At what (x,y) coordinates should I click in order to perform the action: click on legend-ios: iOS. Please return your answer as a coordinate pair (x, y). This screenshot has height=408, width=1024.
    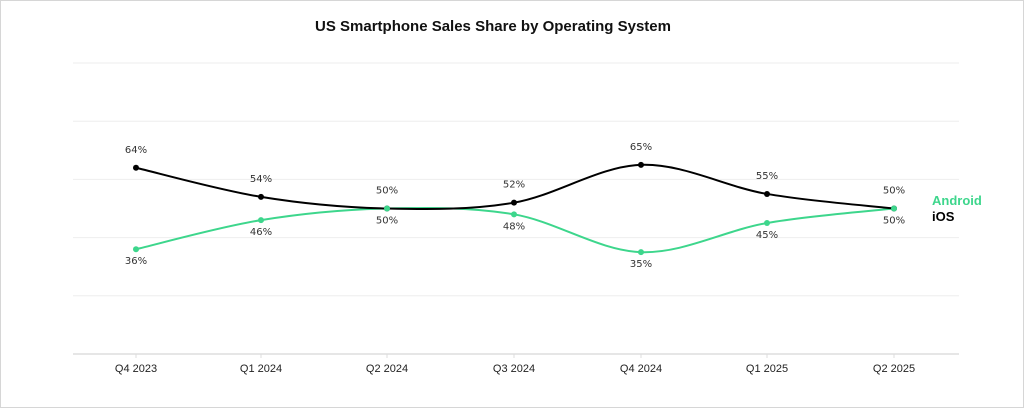
    Looking at the image, I should click on (943, 216).